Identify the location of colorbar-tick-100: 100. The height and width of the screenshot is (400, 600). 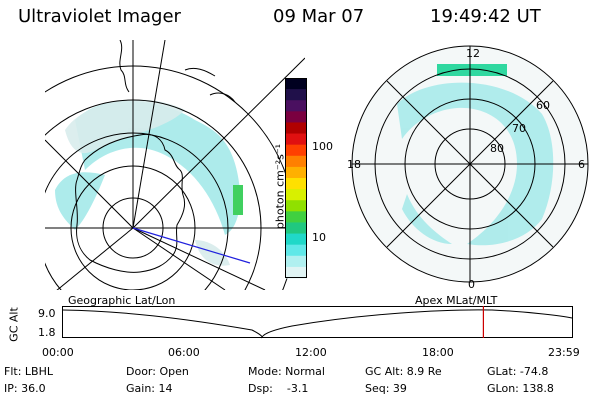
(322, 146).